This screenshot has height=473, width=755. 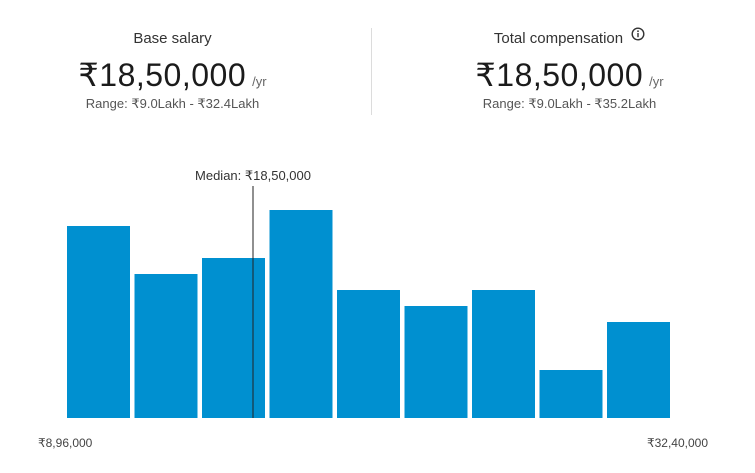 What do you see at coordinates (65, 443) in the screenshot?
I see `x-min-label: ₹8,96,000` at bounding box center [65, 443].